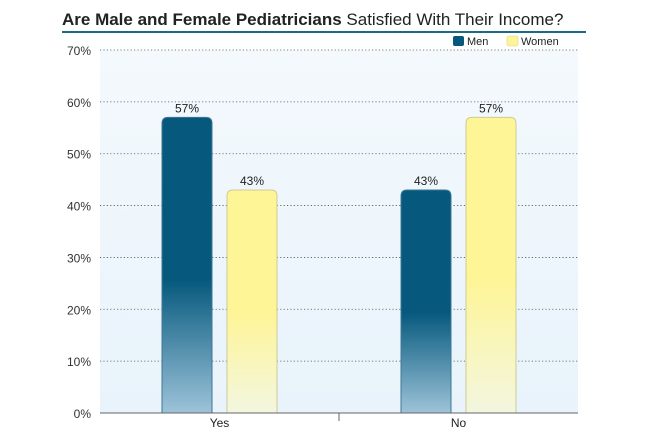 The width and height of the screenshot is (645, 439). Describe the element at coordinates (79, 51) in the screenshot. I see `y-tick-label: 70%` at that location.